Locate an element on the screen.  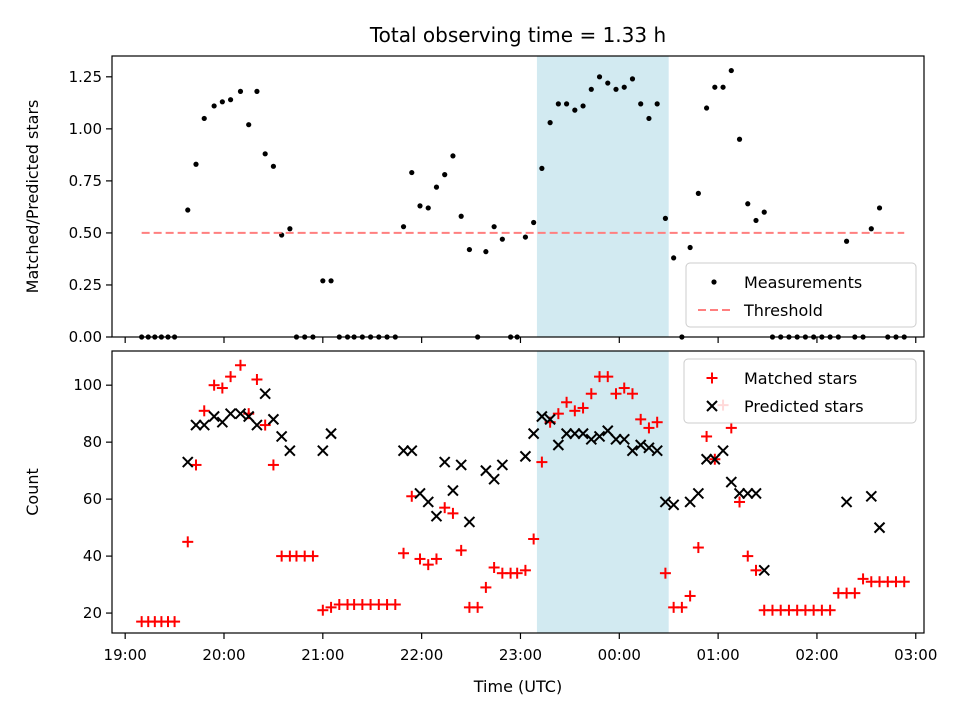
y-tick-label: 0.00 is located at coordinates (85, 337).